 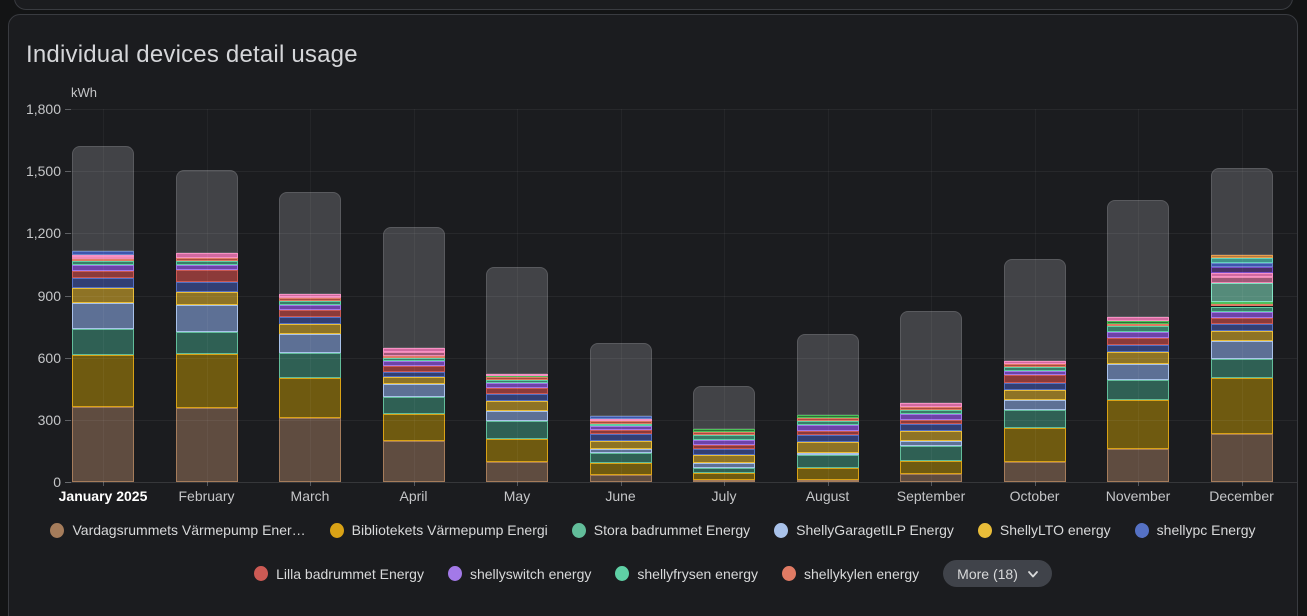 I want to click on legend-item-shellyfrysen-energy: shellyfrysen energy, so click(x=686, y=574).